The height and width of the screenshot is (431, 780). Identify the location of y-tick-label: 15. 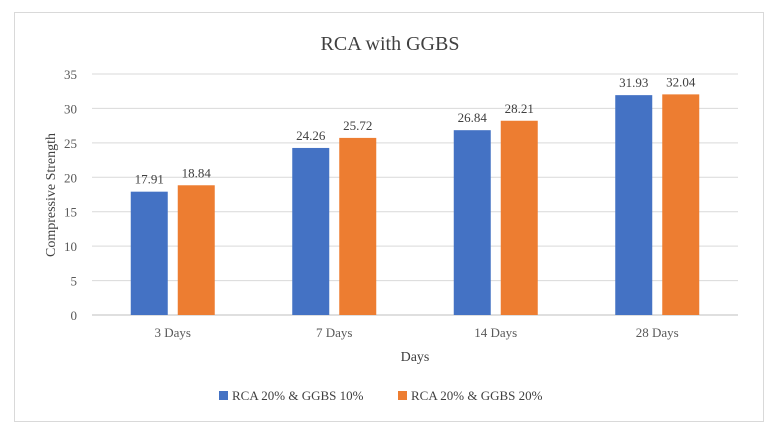
(70, 212).